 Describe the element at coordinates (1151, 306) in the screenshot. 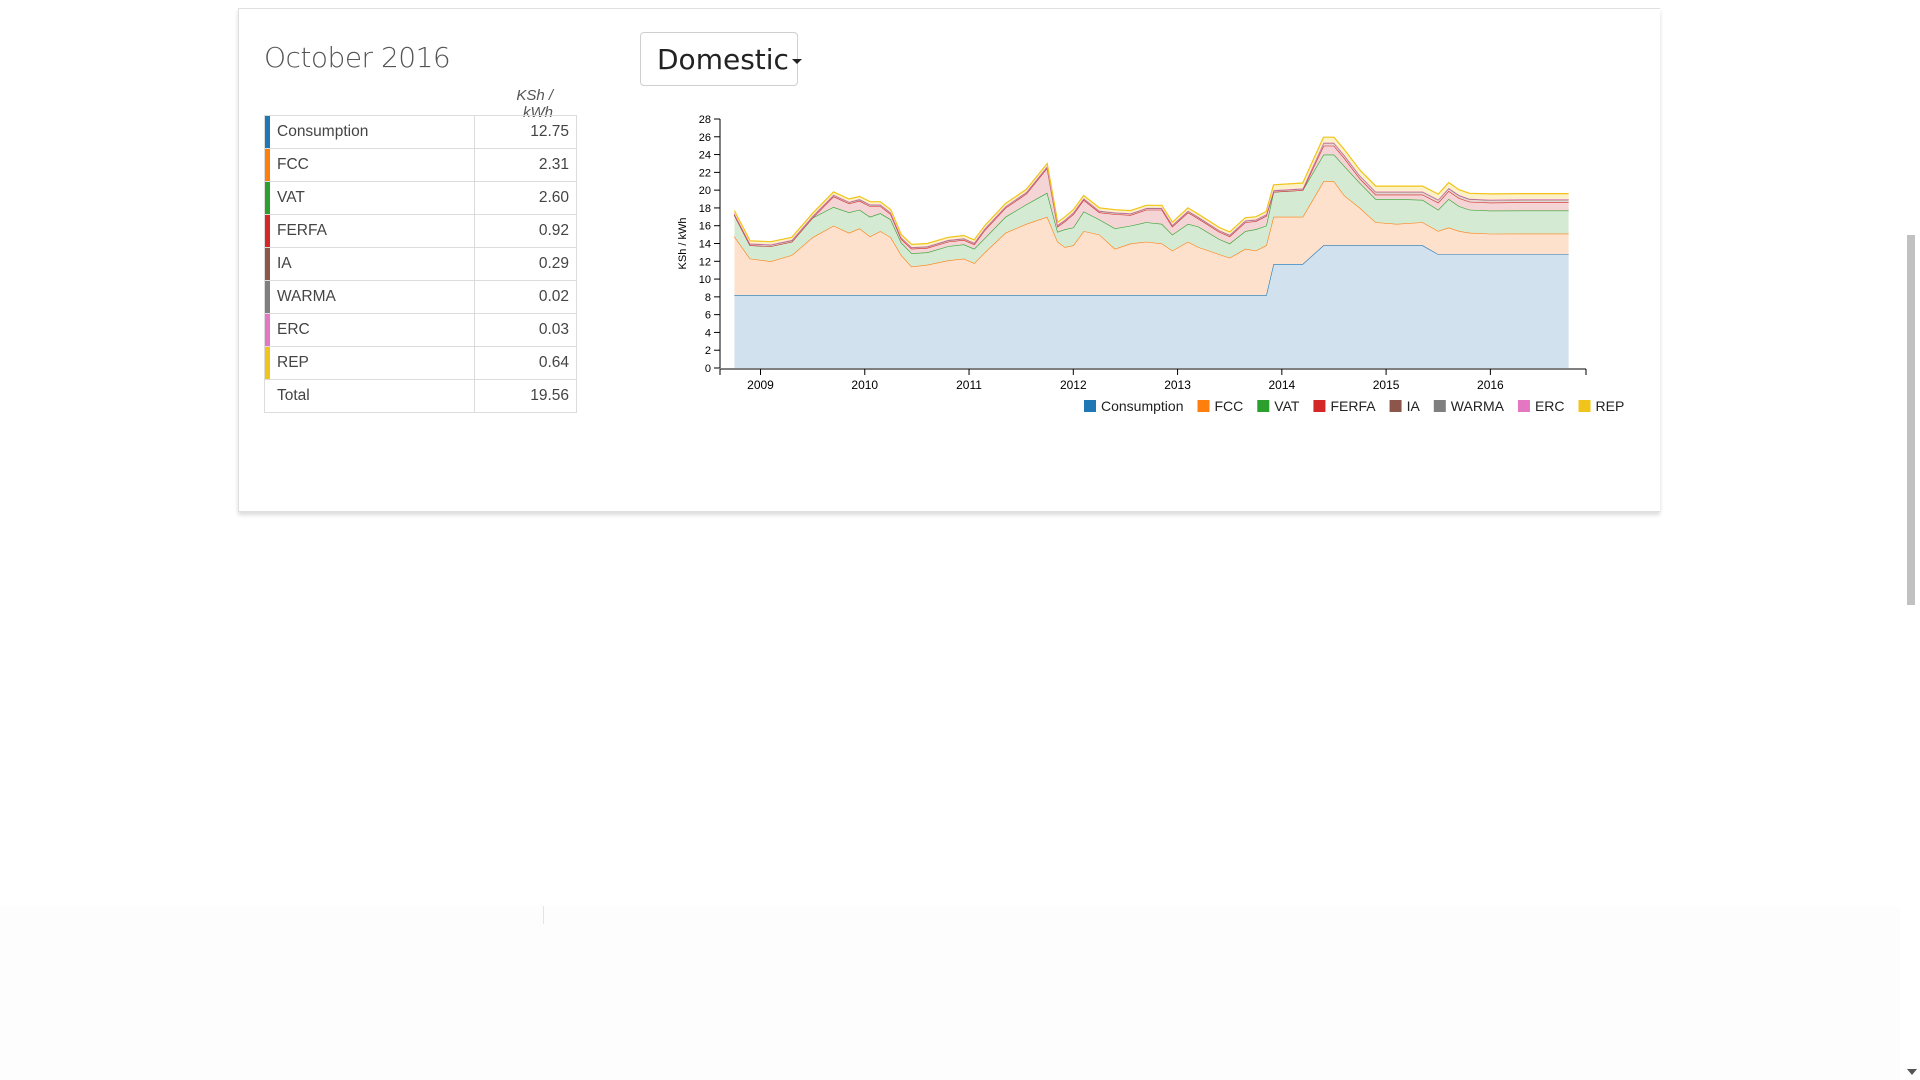

I see `area-consumption` at that location.